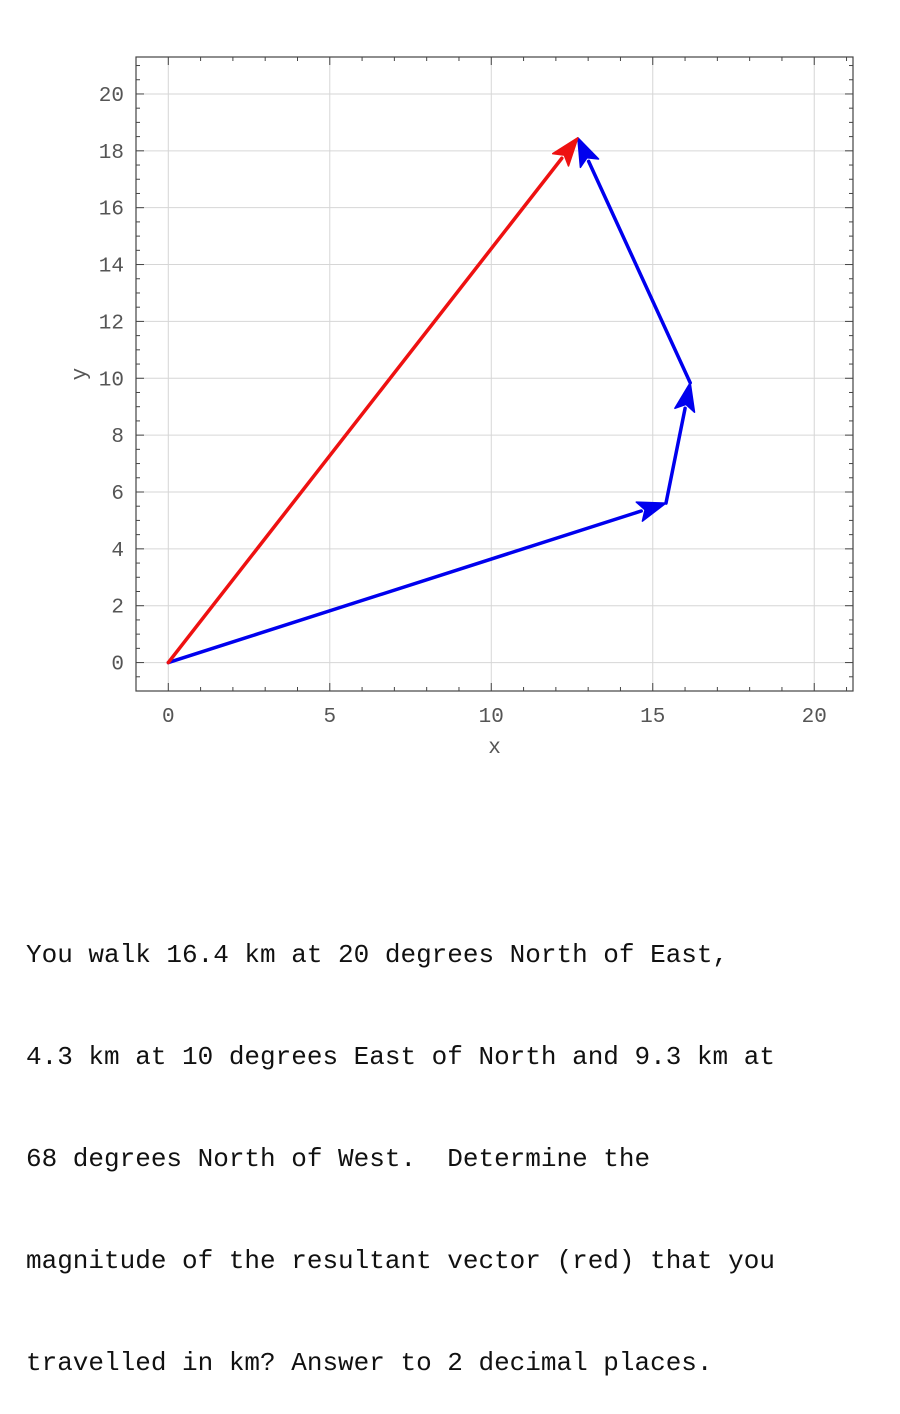 The image size is (900, 1414). What do you see at coordinates (685, 397) in the screenshot?
I see `vector-v2-arrowhead` at bounding box center [685, 397].